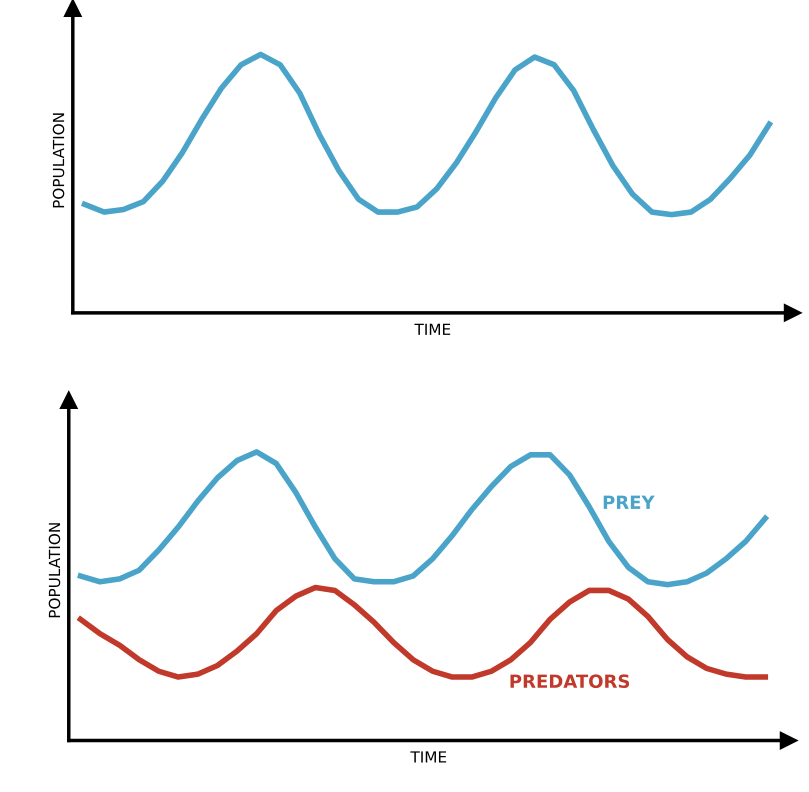  I want to click on series-label: PREY, so click(629, 502).